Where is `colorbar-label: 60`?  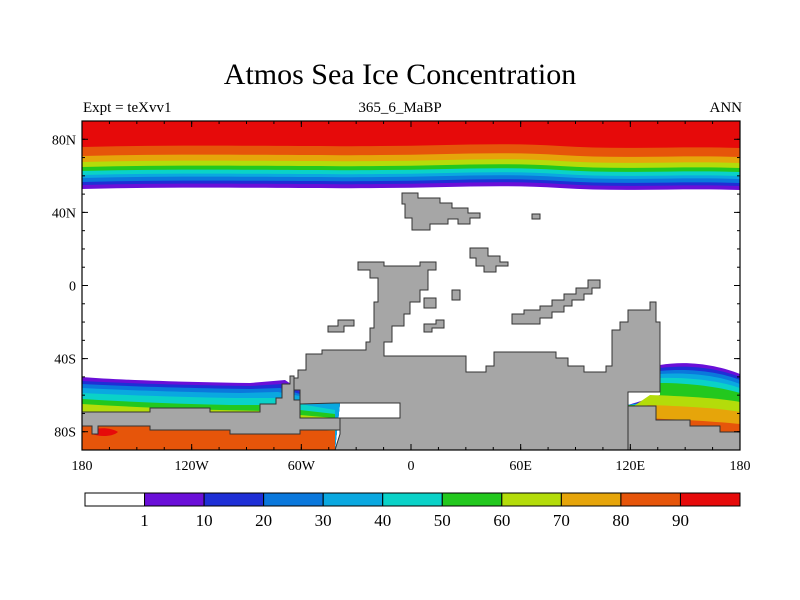
colorbar-label: 60 is located at coordinates (501, 520).